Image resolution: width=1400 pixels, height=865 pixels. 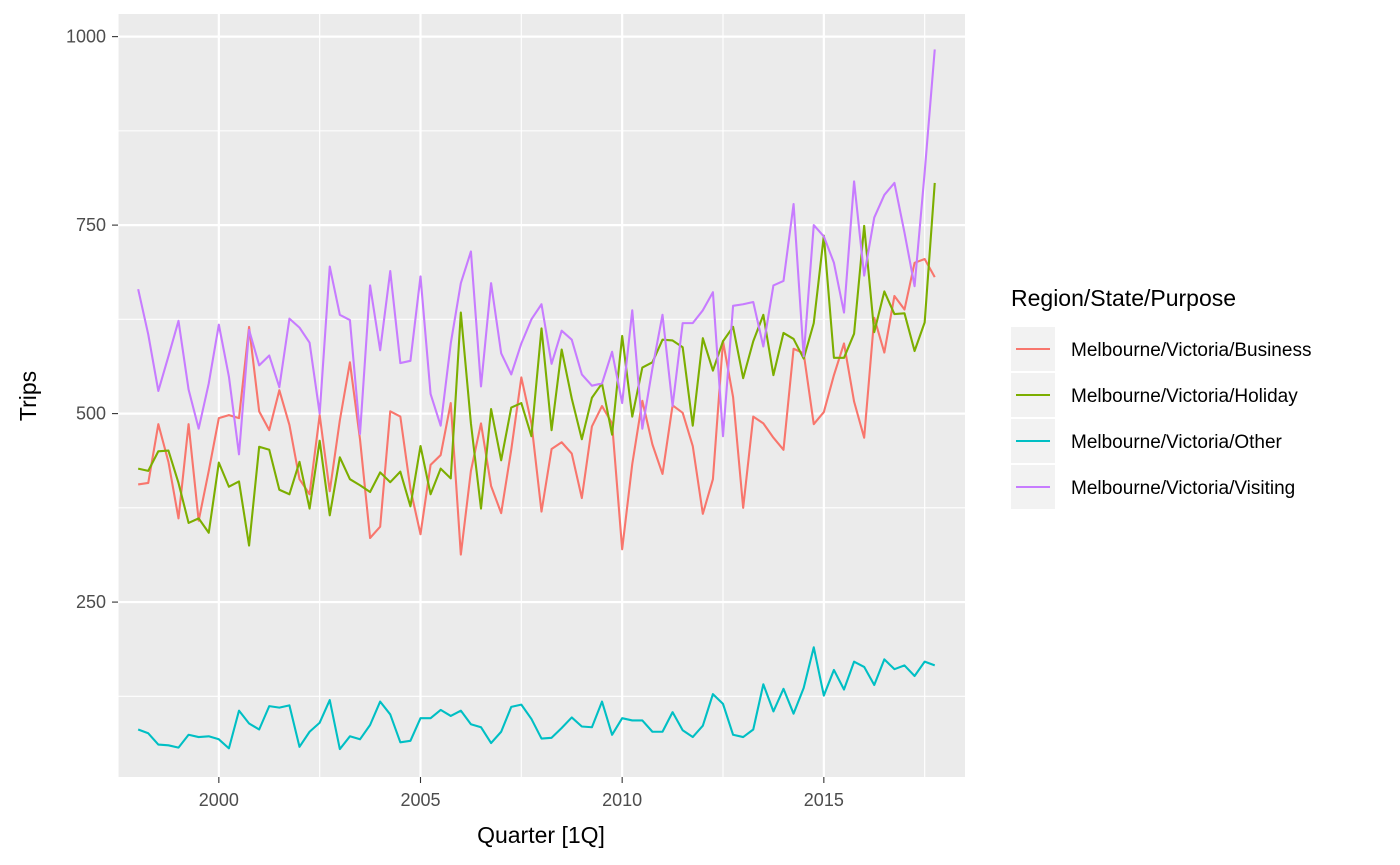 I want to click on y-tick-label: 250, so click(x=91, y=602).